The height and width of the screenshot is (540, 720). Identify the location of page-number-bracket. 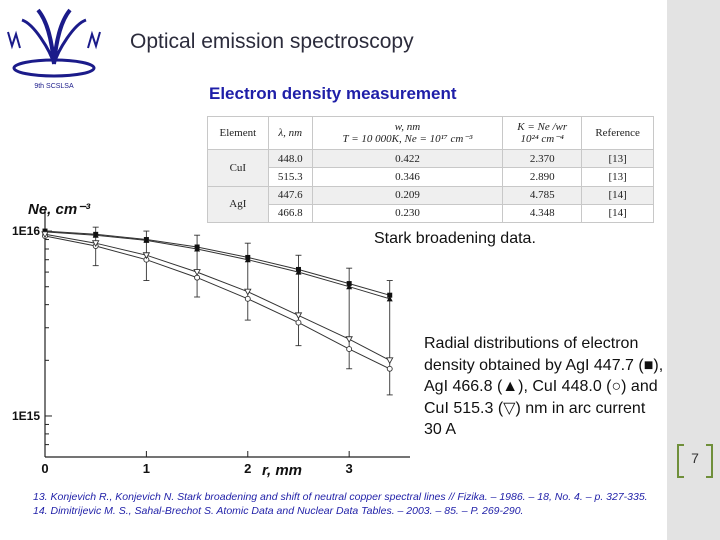
(695, 461).